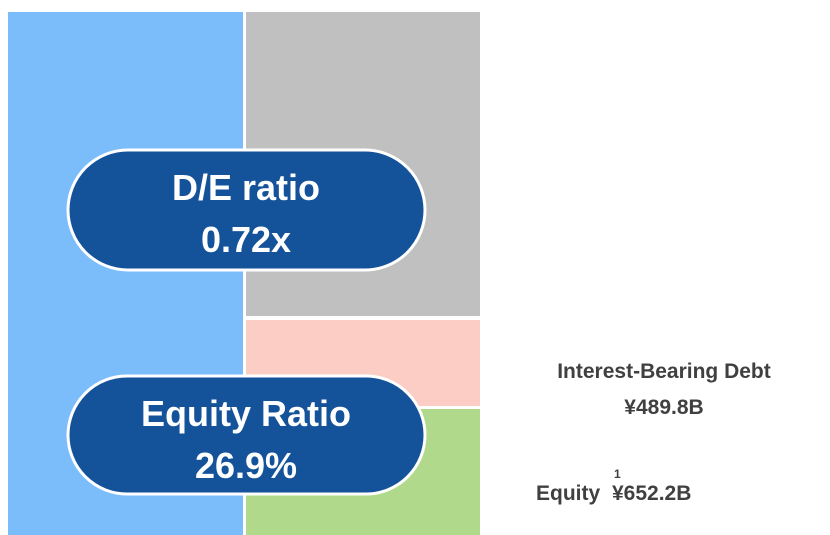 This screenshot has height=535, width=830. Describe the element at coordinates (246, 435) in the screenshot. I see `equity-ratio-badge` at that location.